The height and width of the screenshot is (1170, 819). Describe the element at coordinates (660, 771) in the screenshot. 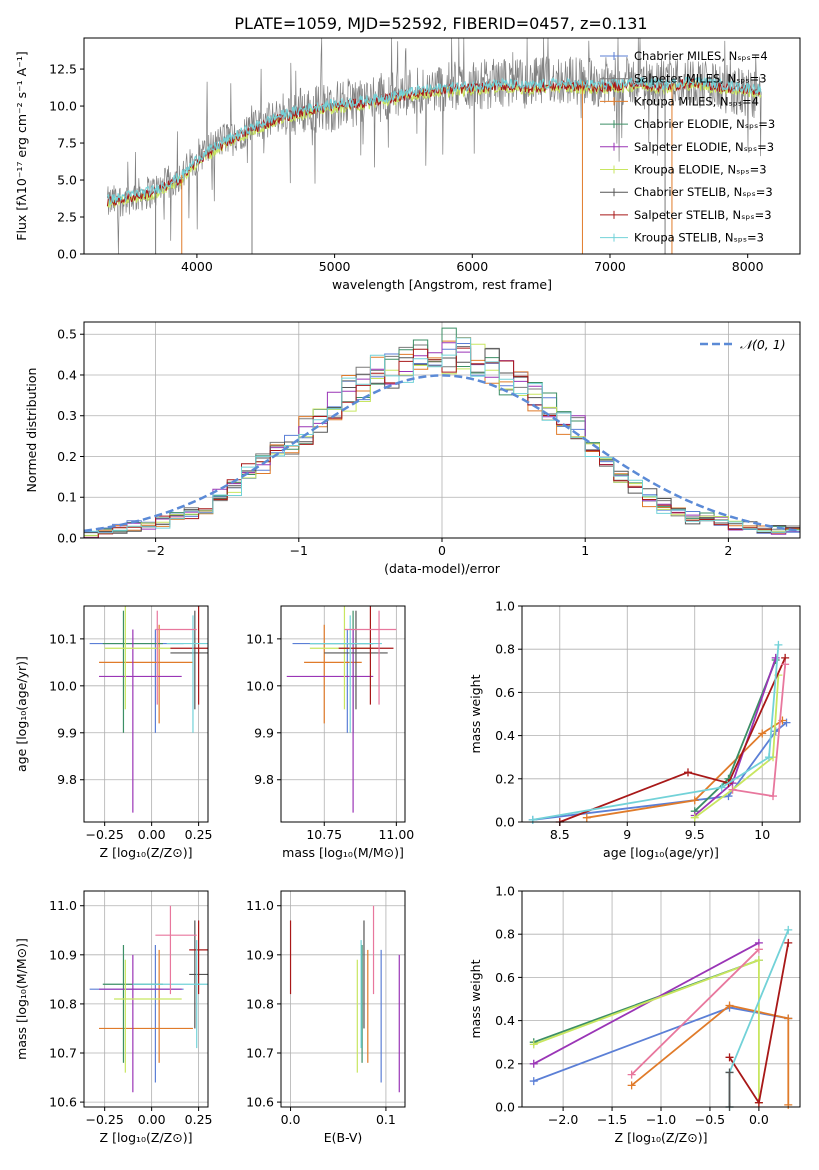

I see `weight-line-chab_miles` at that location.